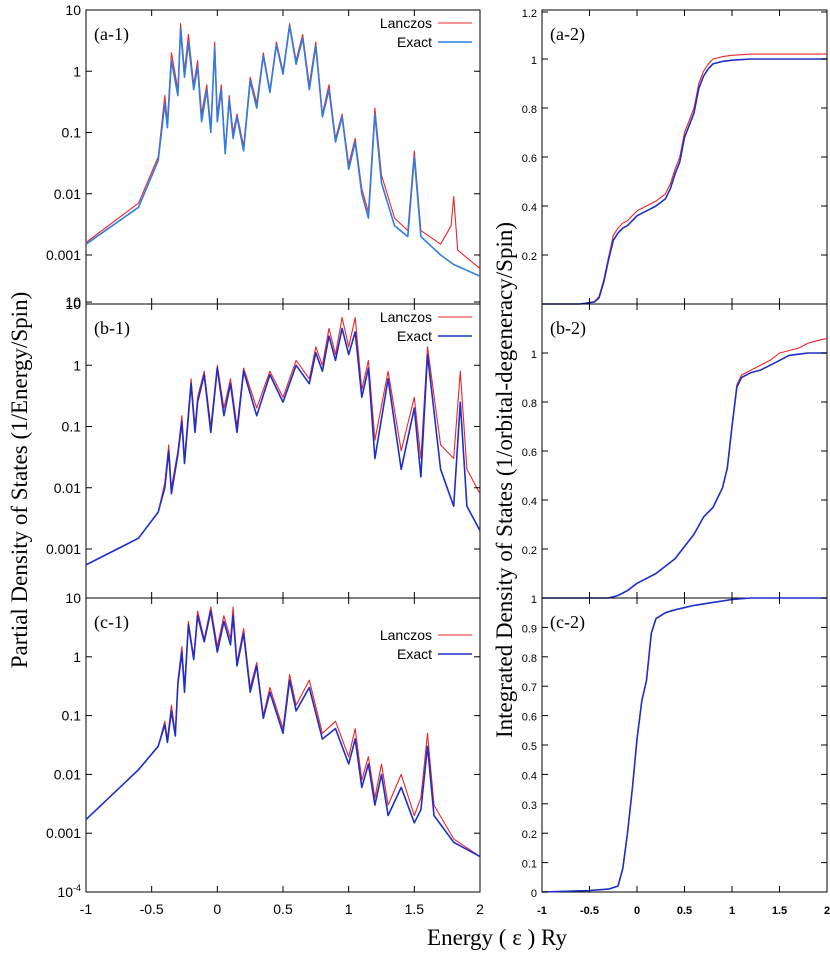  I want to click on y-tick-label-c-1-0: 10, so click(73, 598).